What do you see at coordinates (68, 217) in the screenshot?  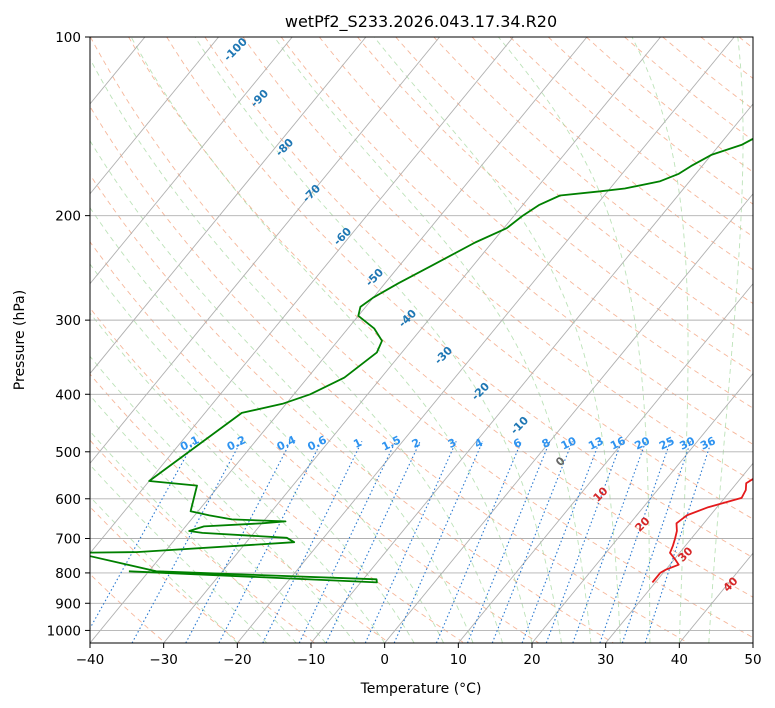 I see `y-tick-label: 200` at bounding box center [68, 217].